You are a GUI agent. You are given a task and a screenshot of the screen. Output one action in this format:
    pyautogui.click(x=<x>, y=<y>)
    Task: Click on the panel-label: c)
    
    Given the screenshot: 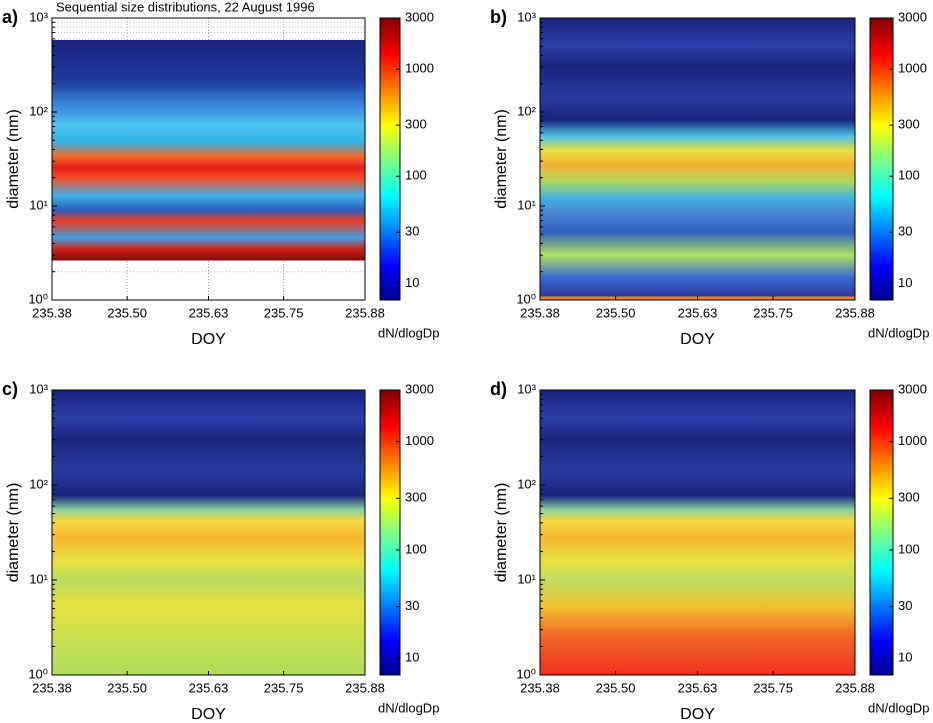 What is the action you would take?
    pyautogui.click(x=10, y=389)
    